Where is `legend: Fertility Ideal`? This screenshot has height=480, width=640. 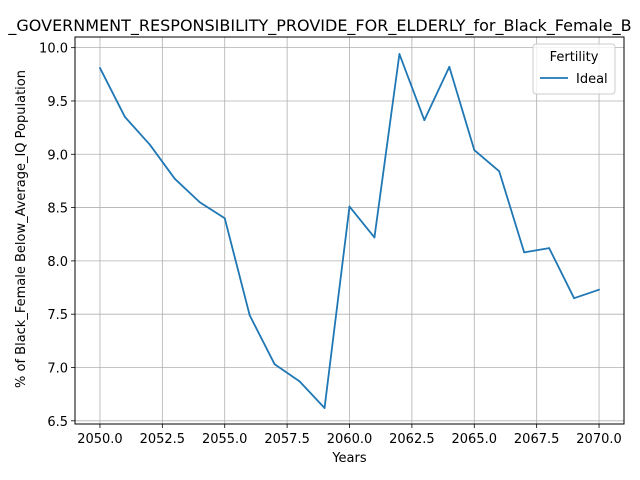
legend: Fertility Ideal is located at coordinates (574, 69).